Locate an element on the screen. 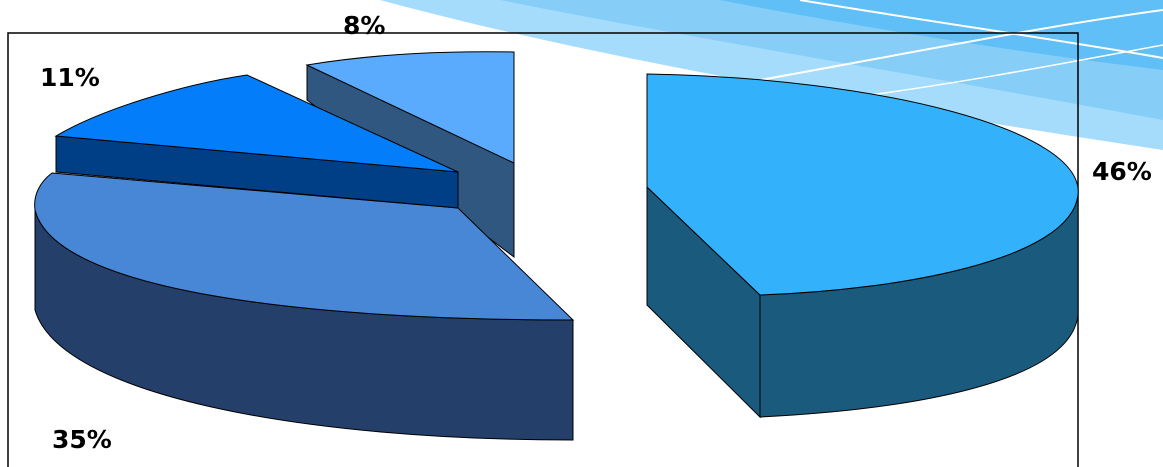  pie-slice-35-top is located at coordinates (304, 246).